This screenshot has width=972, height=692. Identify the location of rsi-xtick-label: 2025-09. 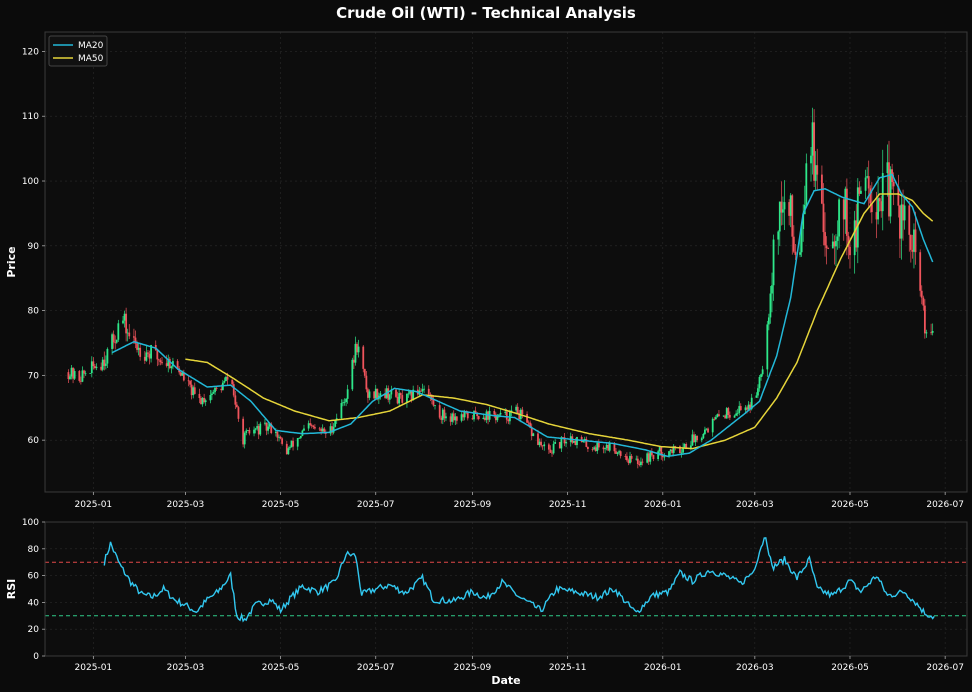
(473, 668).